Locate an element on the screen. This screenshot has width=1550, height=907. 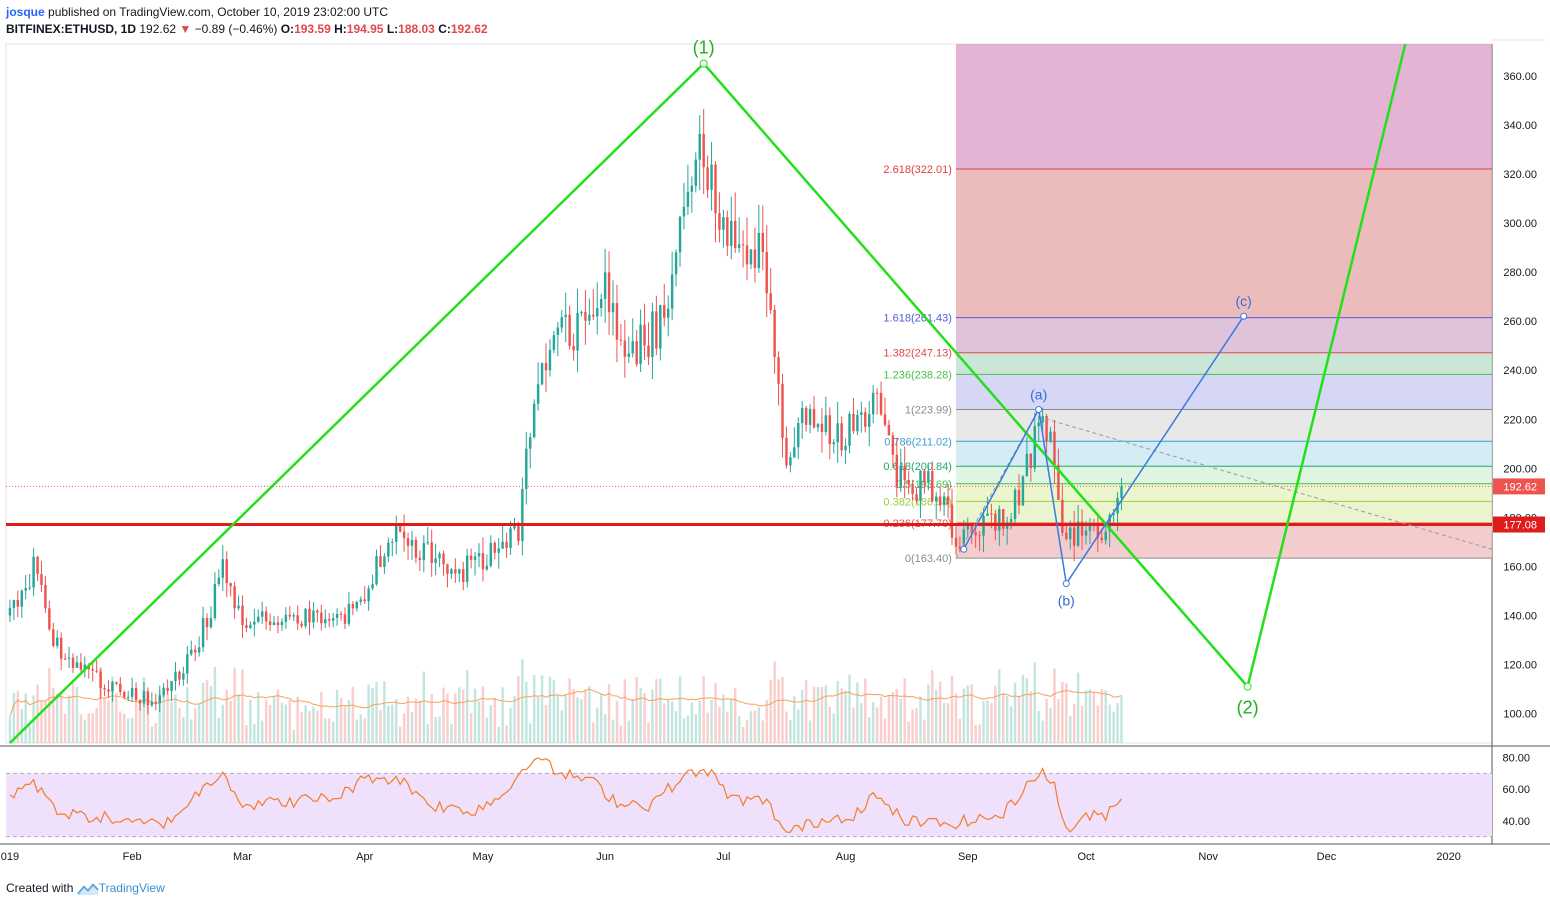
time-tick-label: Apr is located at coordinates (364, 857).